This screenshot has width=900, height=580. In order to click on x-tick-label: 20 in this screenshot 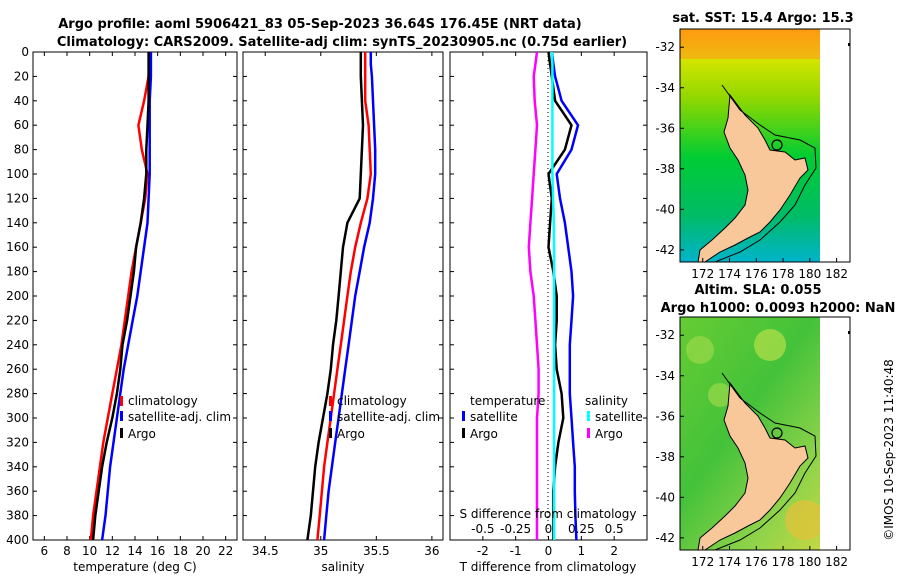, I will do `click(202, 551)`.